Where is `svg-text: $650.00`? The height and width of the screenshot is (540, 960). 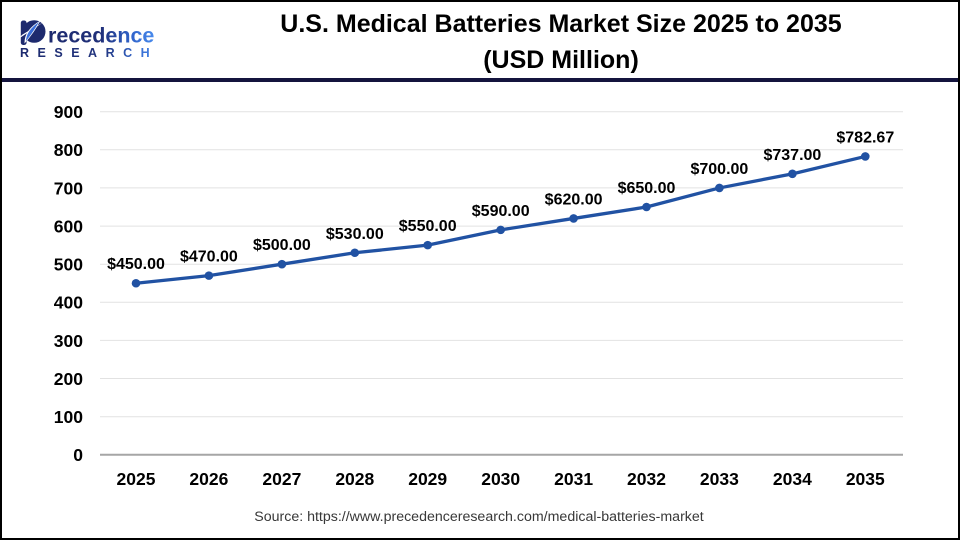
svg-text: $650.00 is located at coordinates (647, 188).